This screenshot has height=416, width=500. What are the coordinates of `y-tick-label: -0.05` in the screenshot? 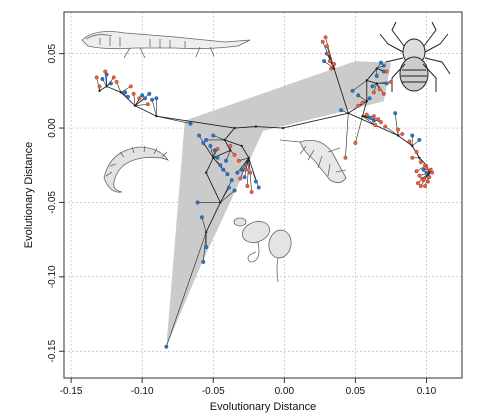 It's located at (52, 202).